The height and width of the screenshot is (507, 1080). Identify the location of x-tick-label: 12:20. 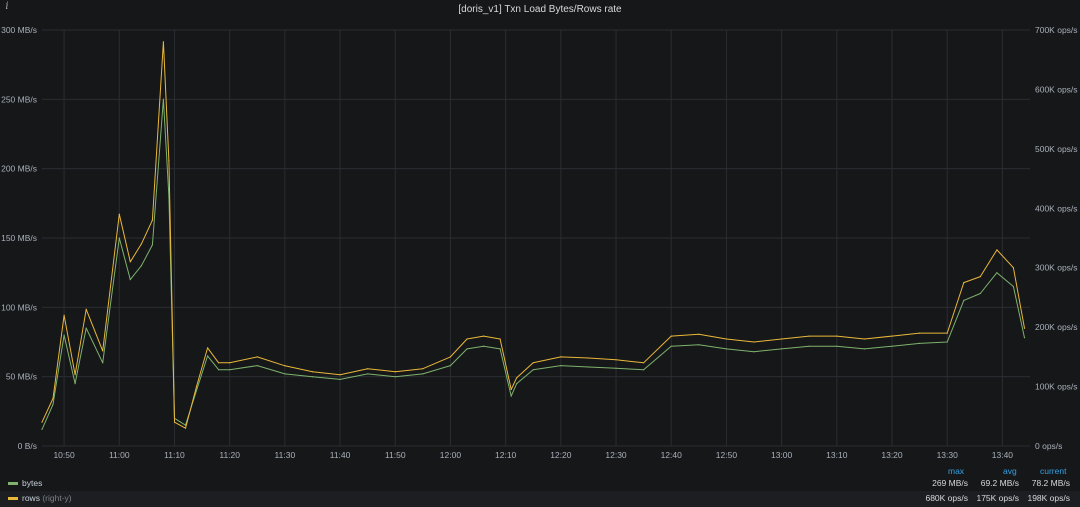
(561, 455).